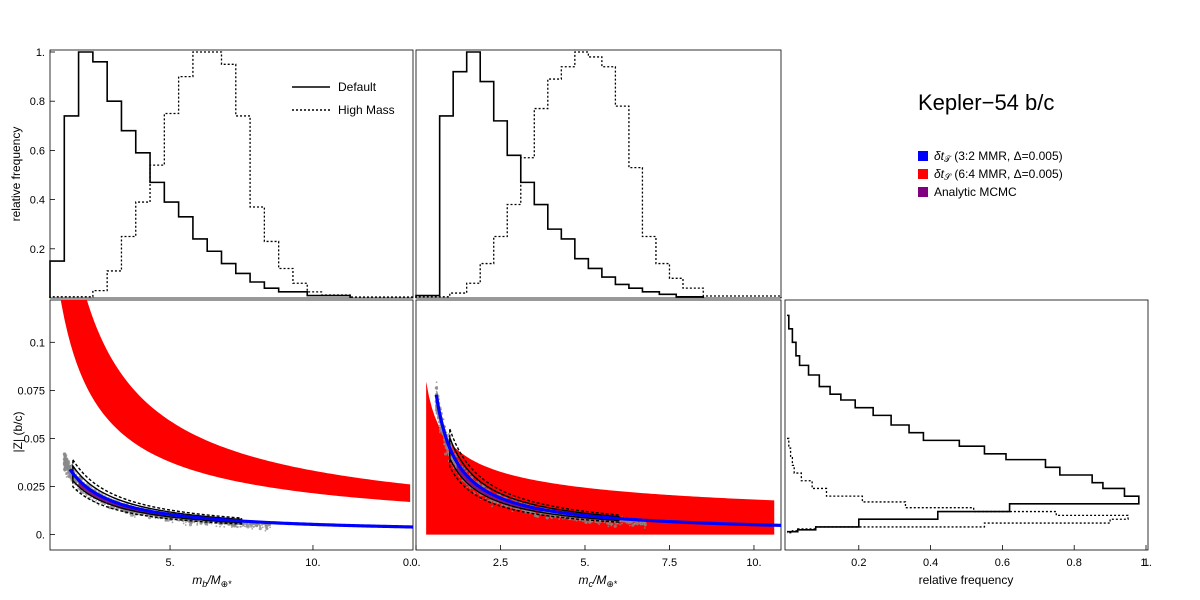 This screenshot has width=1200, height=600. Describe the element at coordinates (34, 439) in the screenshot. I see `scatter-ytick-label: 0.05` at that location.